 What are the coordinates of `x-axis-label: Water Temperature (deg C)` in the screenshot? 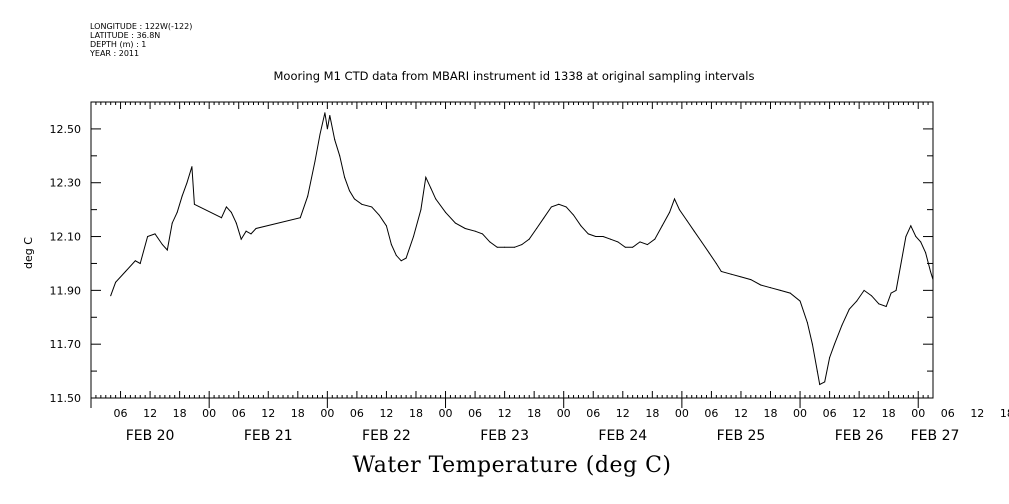 It's located at (512, 465).